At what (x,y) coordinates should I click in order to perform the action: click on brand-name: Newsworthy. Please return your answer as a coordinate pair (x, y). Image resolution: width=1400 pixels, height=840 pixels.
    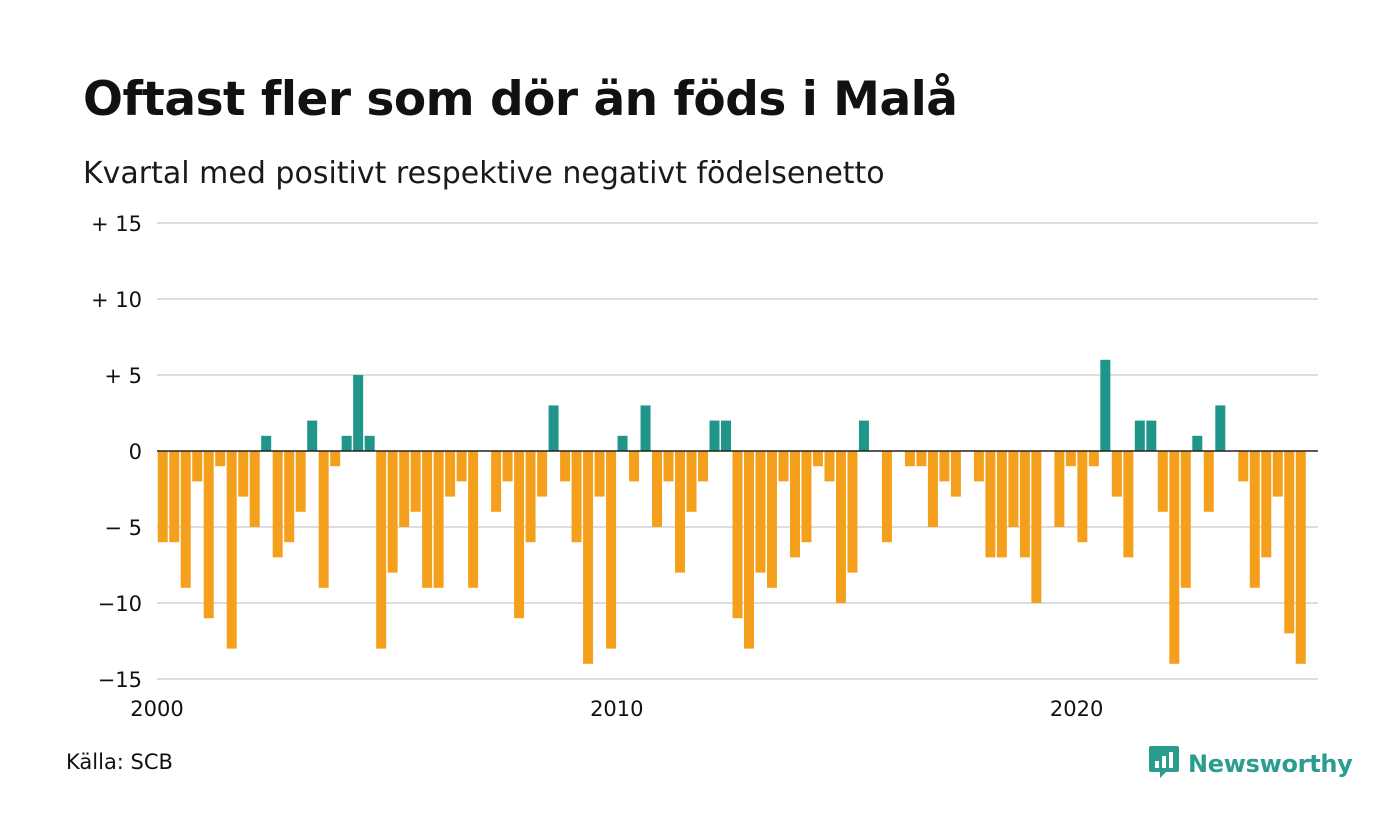
    Looking at the image, I should click on (1270, 764).